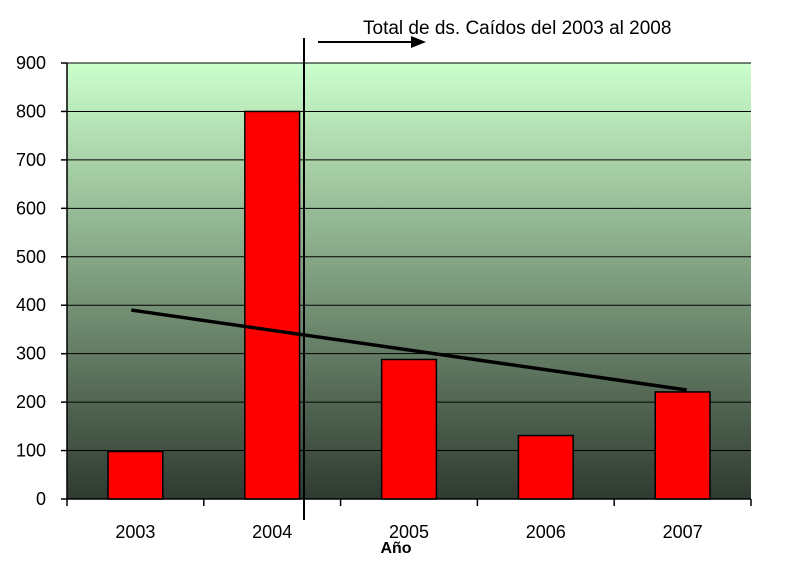  What do you see at coordinates (135, 475) in the screenshot?
I see `bar-2003` at bounding box center [135, 475].